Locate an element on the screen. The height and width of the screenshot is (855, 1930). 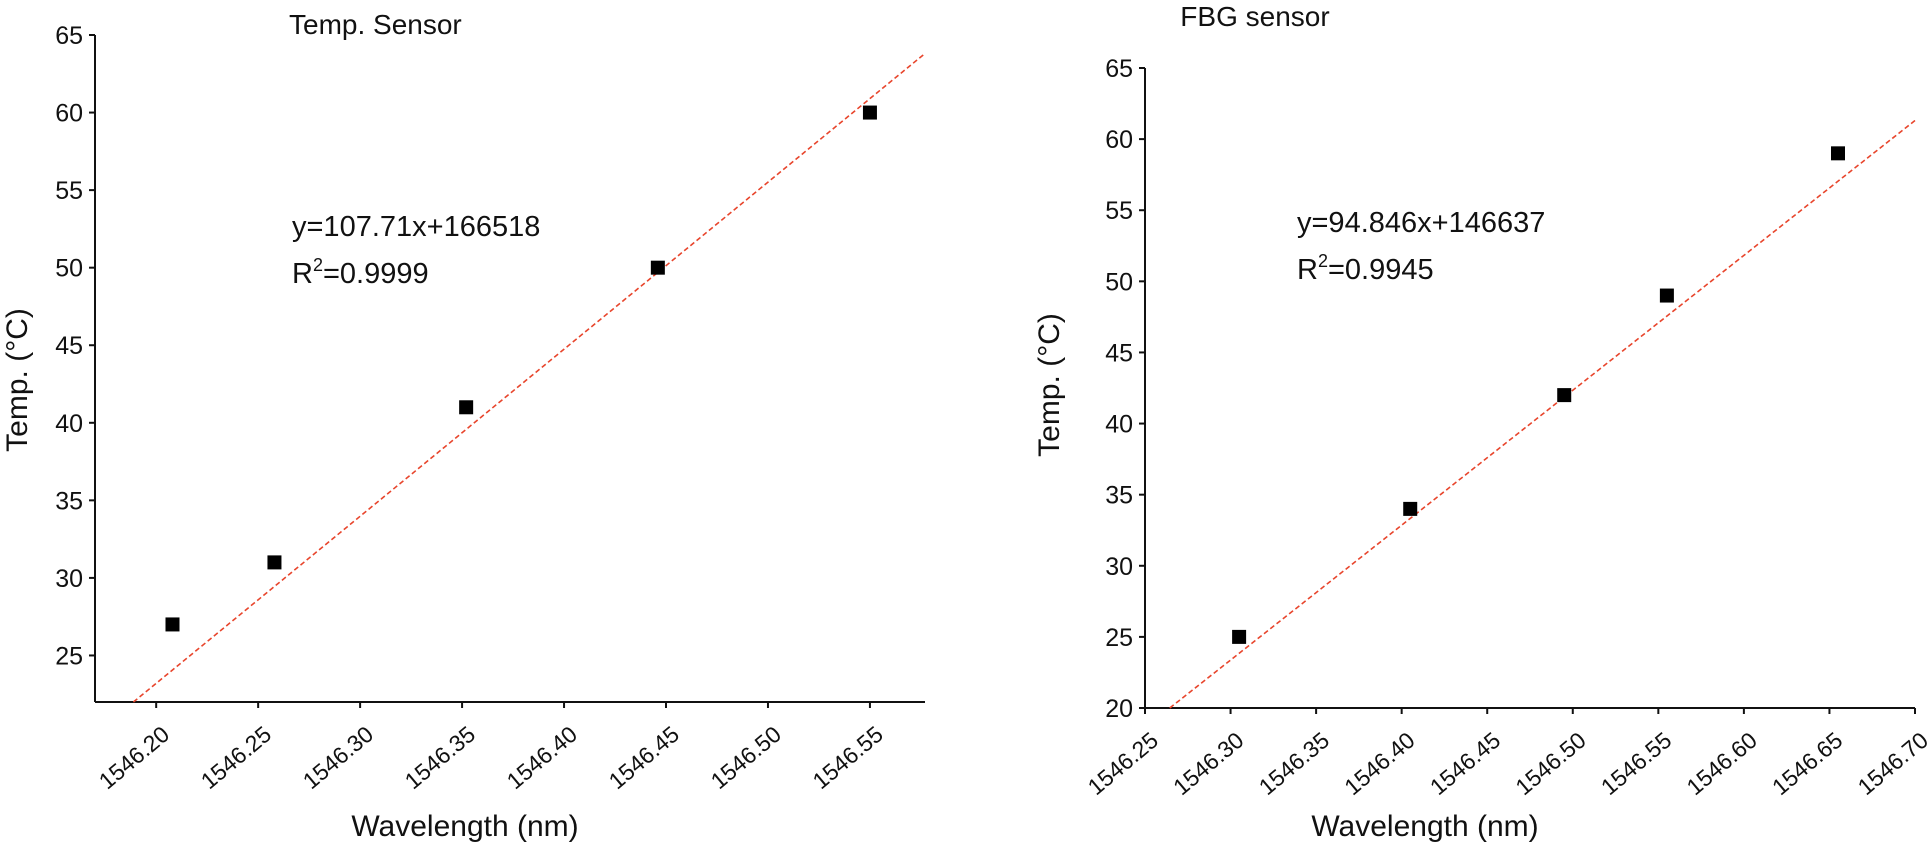
chart-title: Temp. Sensor is located at coordinates (375, 24).